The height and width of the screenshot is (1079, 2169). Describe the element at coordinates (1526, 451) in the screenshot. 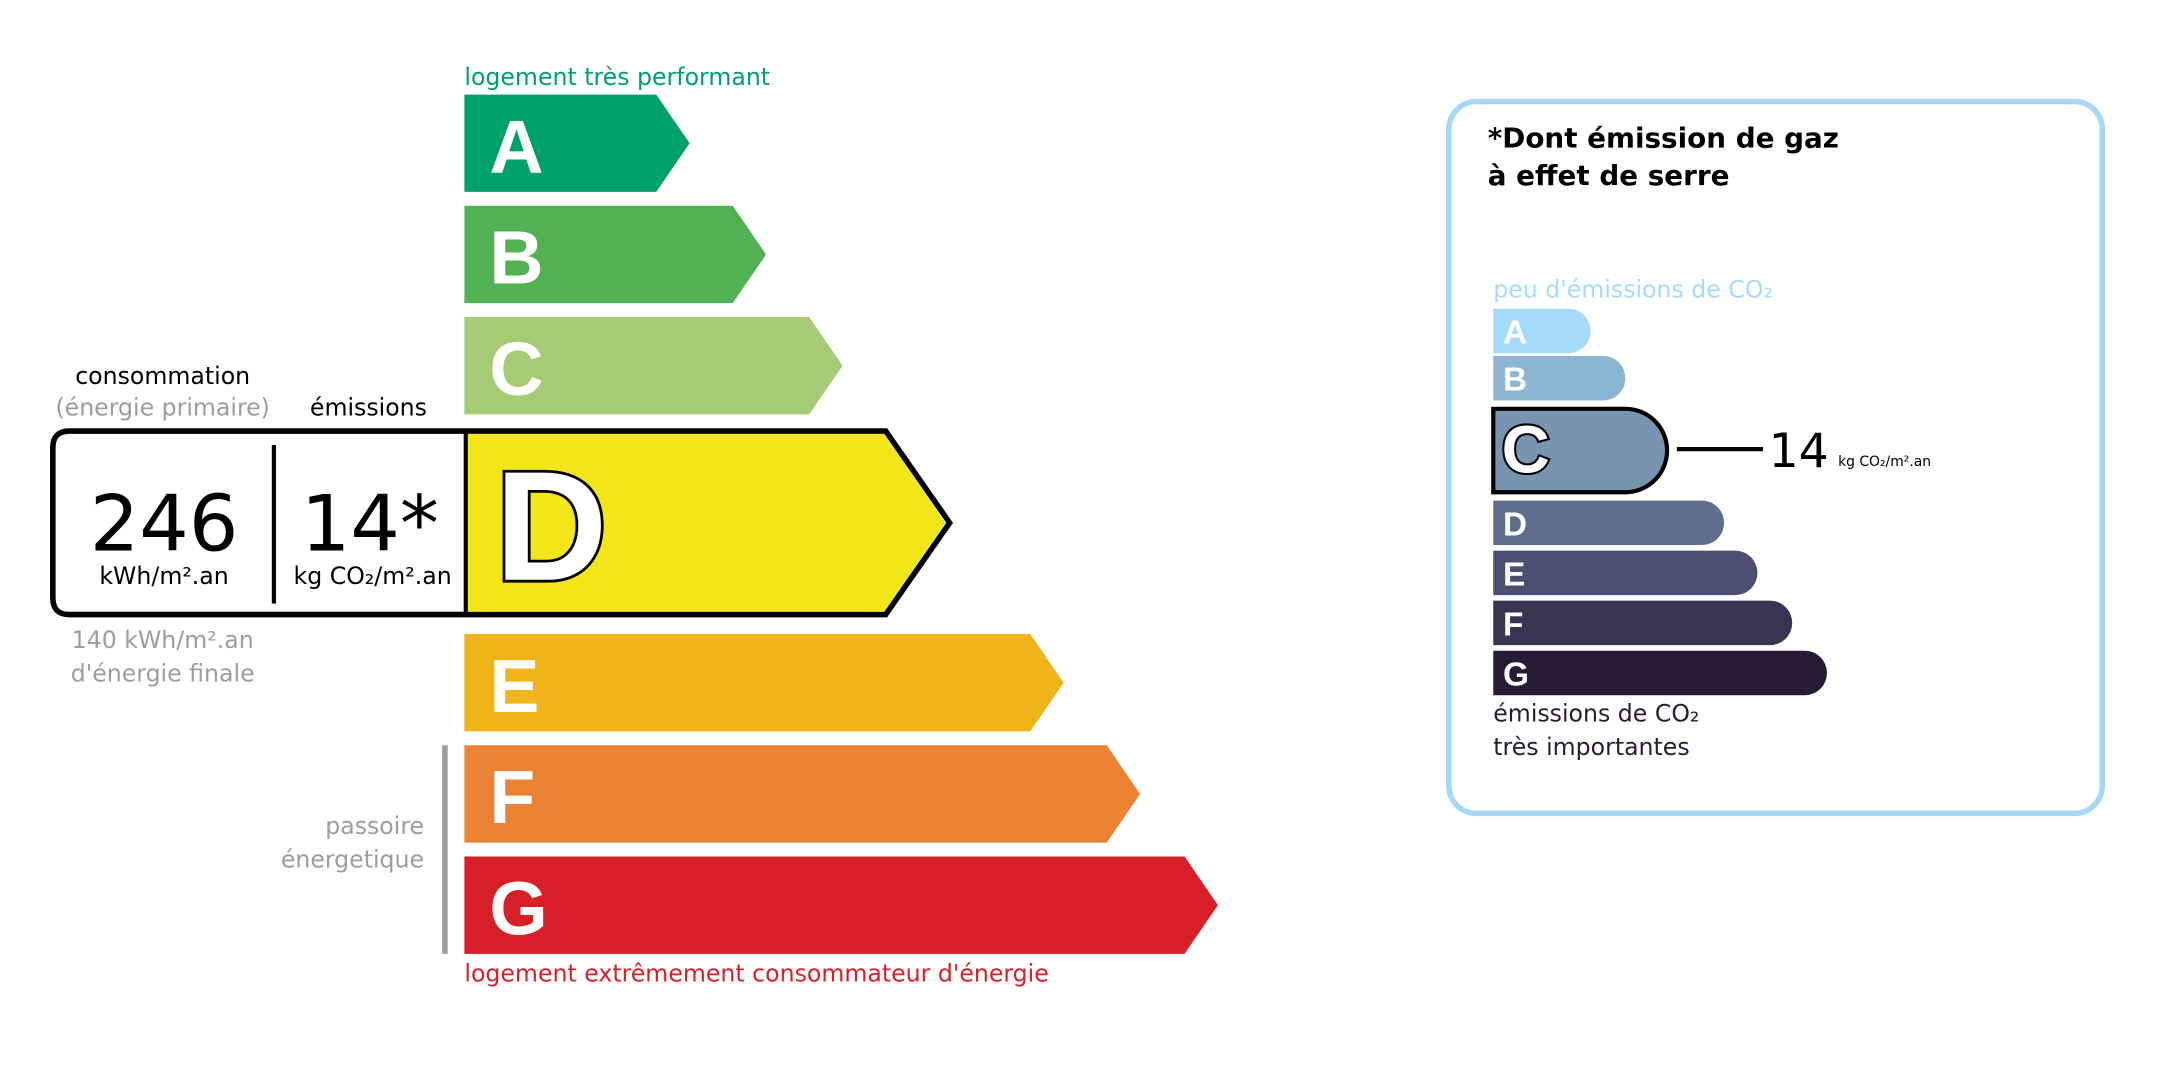

I see `ghg-bar-letter: C` at that location.